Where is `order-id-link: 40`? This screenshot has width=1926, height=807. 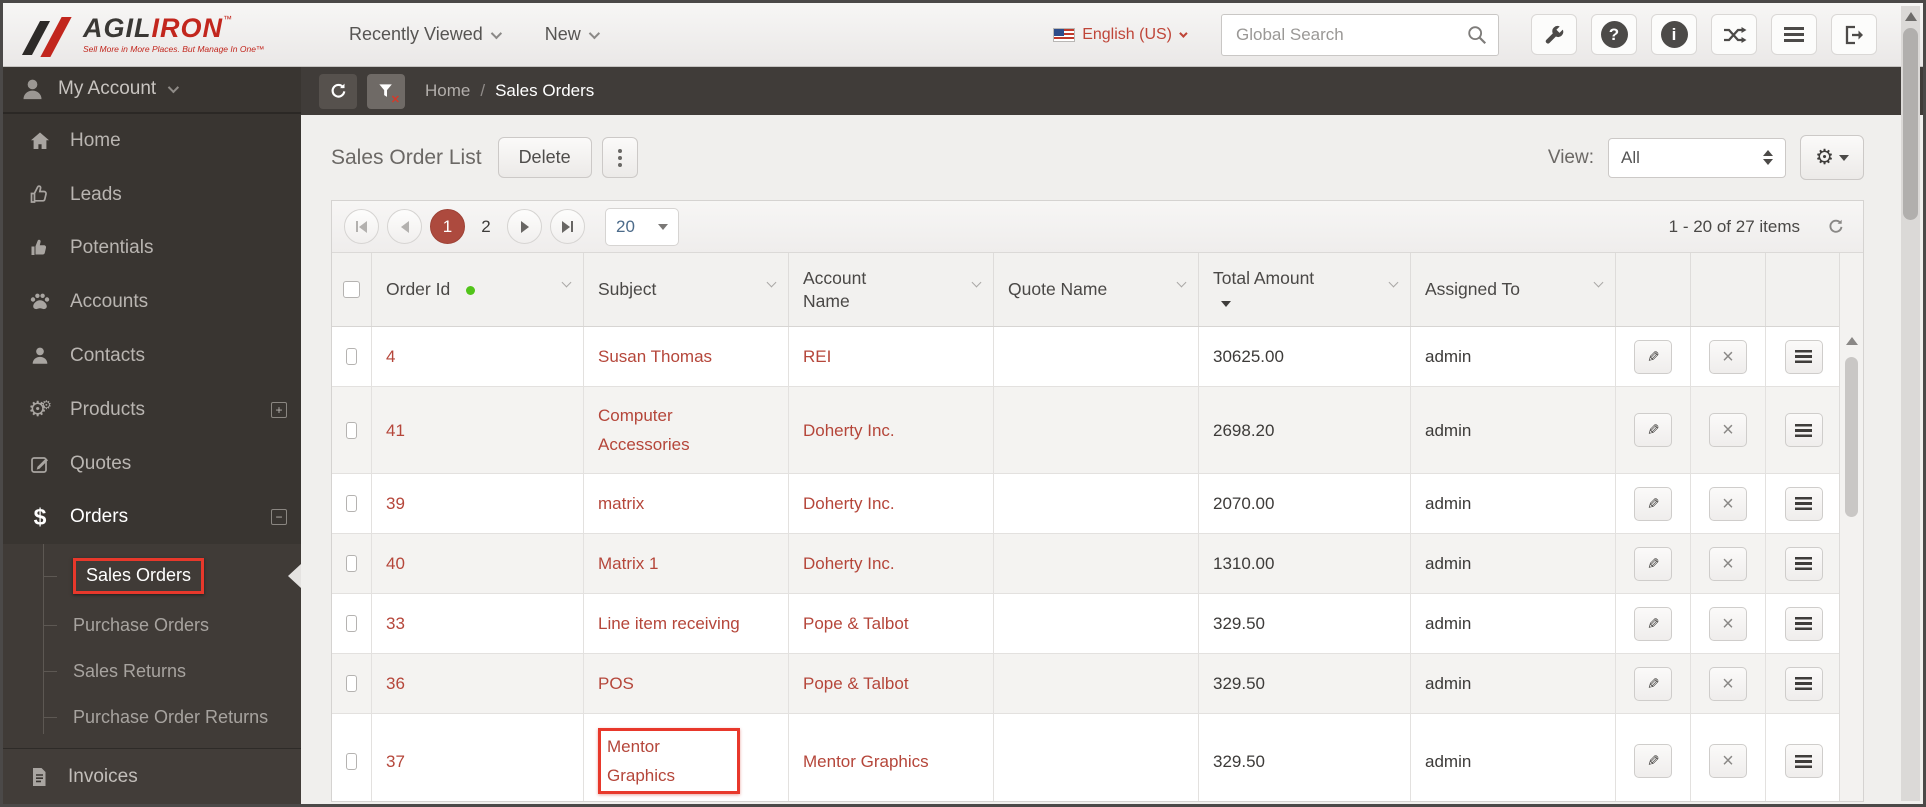
order-id-link: 40 is located at coordinates (395, 563).